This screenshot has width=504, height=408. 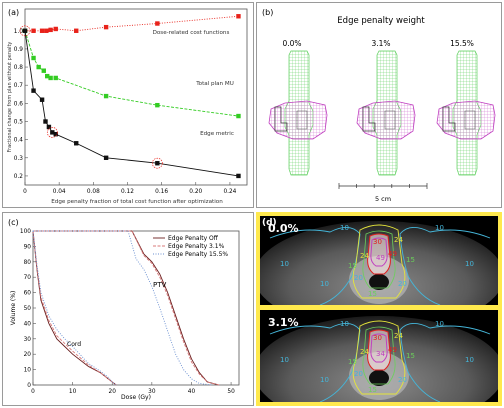 What do you see at coordinates (380, 43) in the screenshot?
I see `weight-label-1: 3.1%` at bounding box center [380, 43].